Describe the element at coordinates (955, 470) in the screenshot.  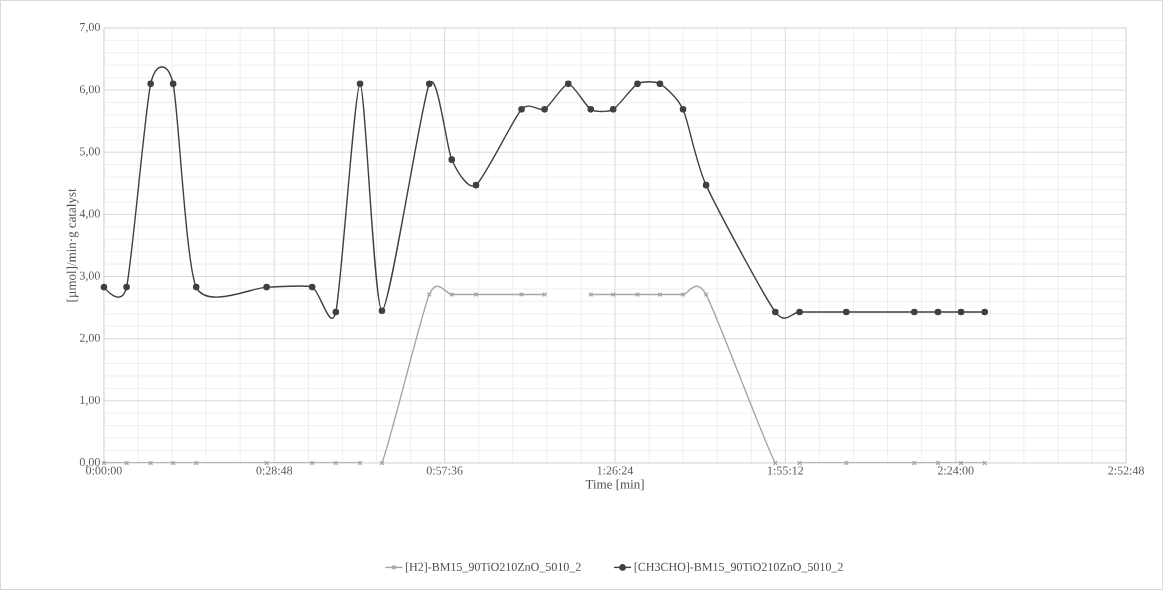
I see `x-tick-label: 2:24:00` at that location.